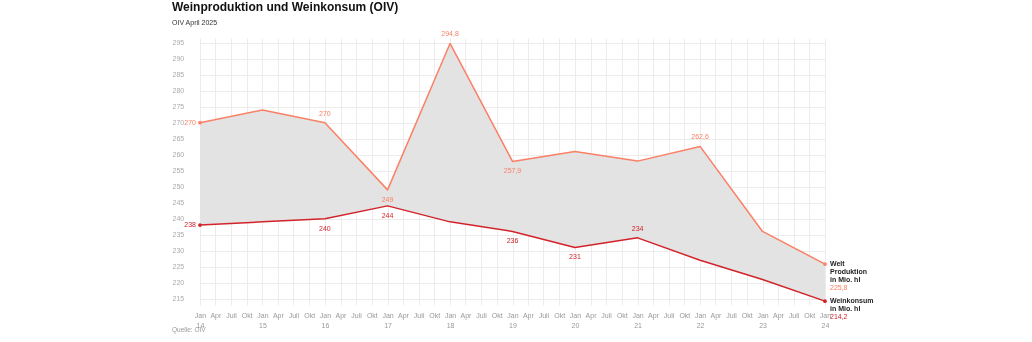  What do you see at coordinates (285, 7) in the screenshot?
I see `chart-title: Weinproduktion und Weinkonsum (OIV)` at bounding box center [285, 7].